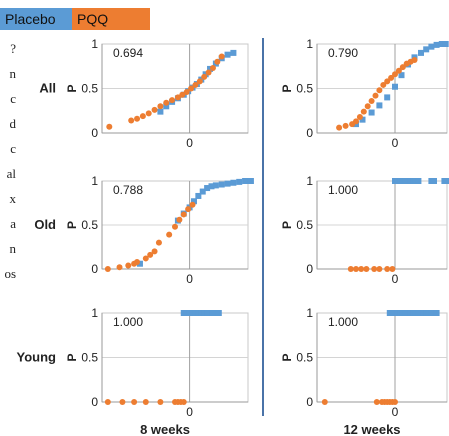 Image resolution: width=449 pixels, height=436 pixels. I want to click on plot-young-12-placebo-point, so click(418, 313).